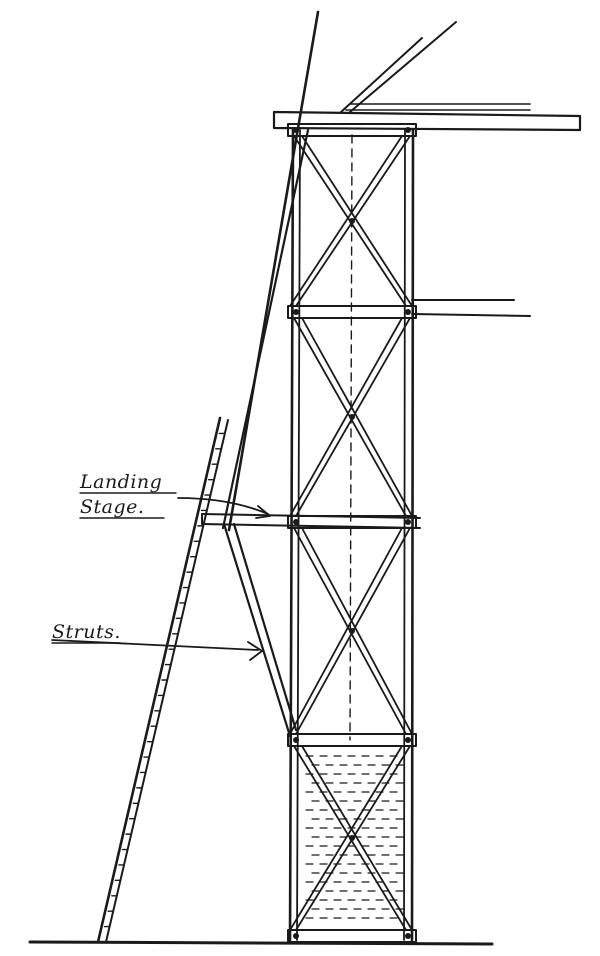 This screenshot has height=956, width=600. Describe the element at coordinates (157, 650) in the screenshot. I see `struts-arrow` at that location.